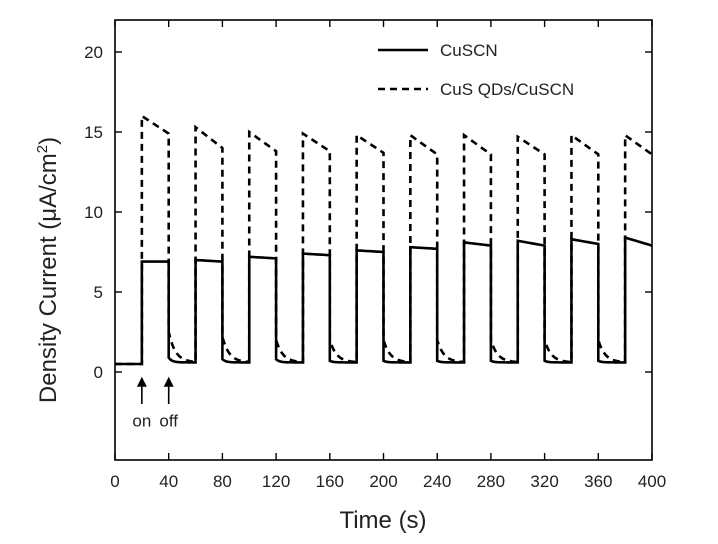 This screenshot has width=718, height=544. I want to click on x-tick-label: 320, so click(544, 481).